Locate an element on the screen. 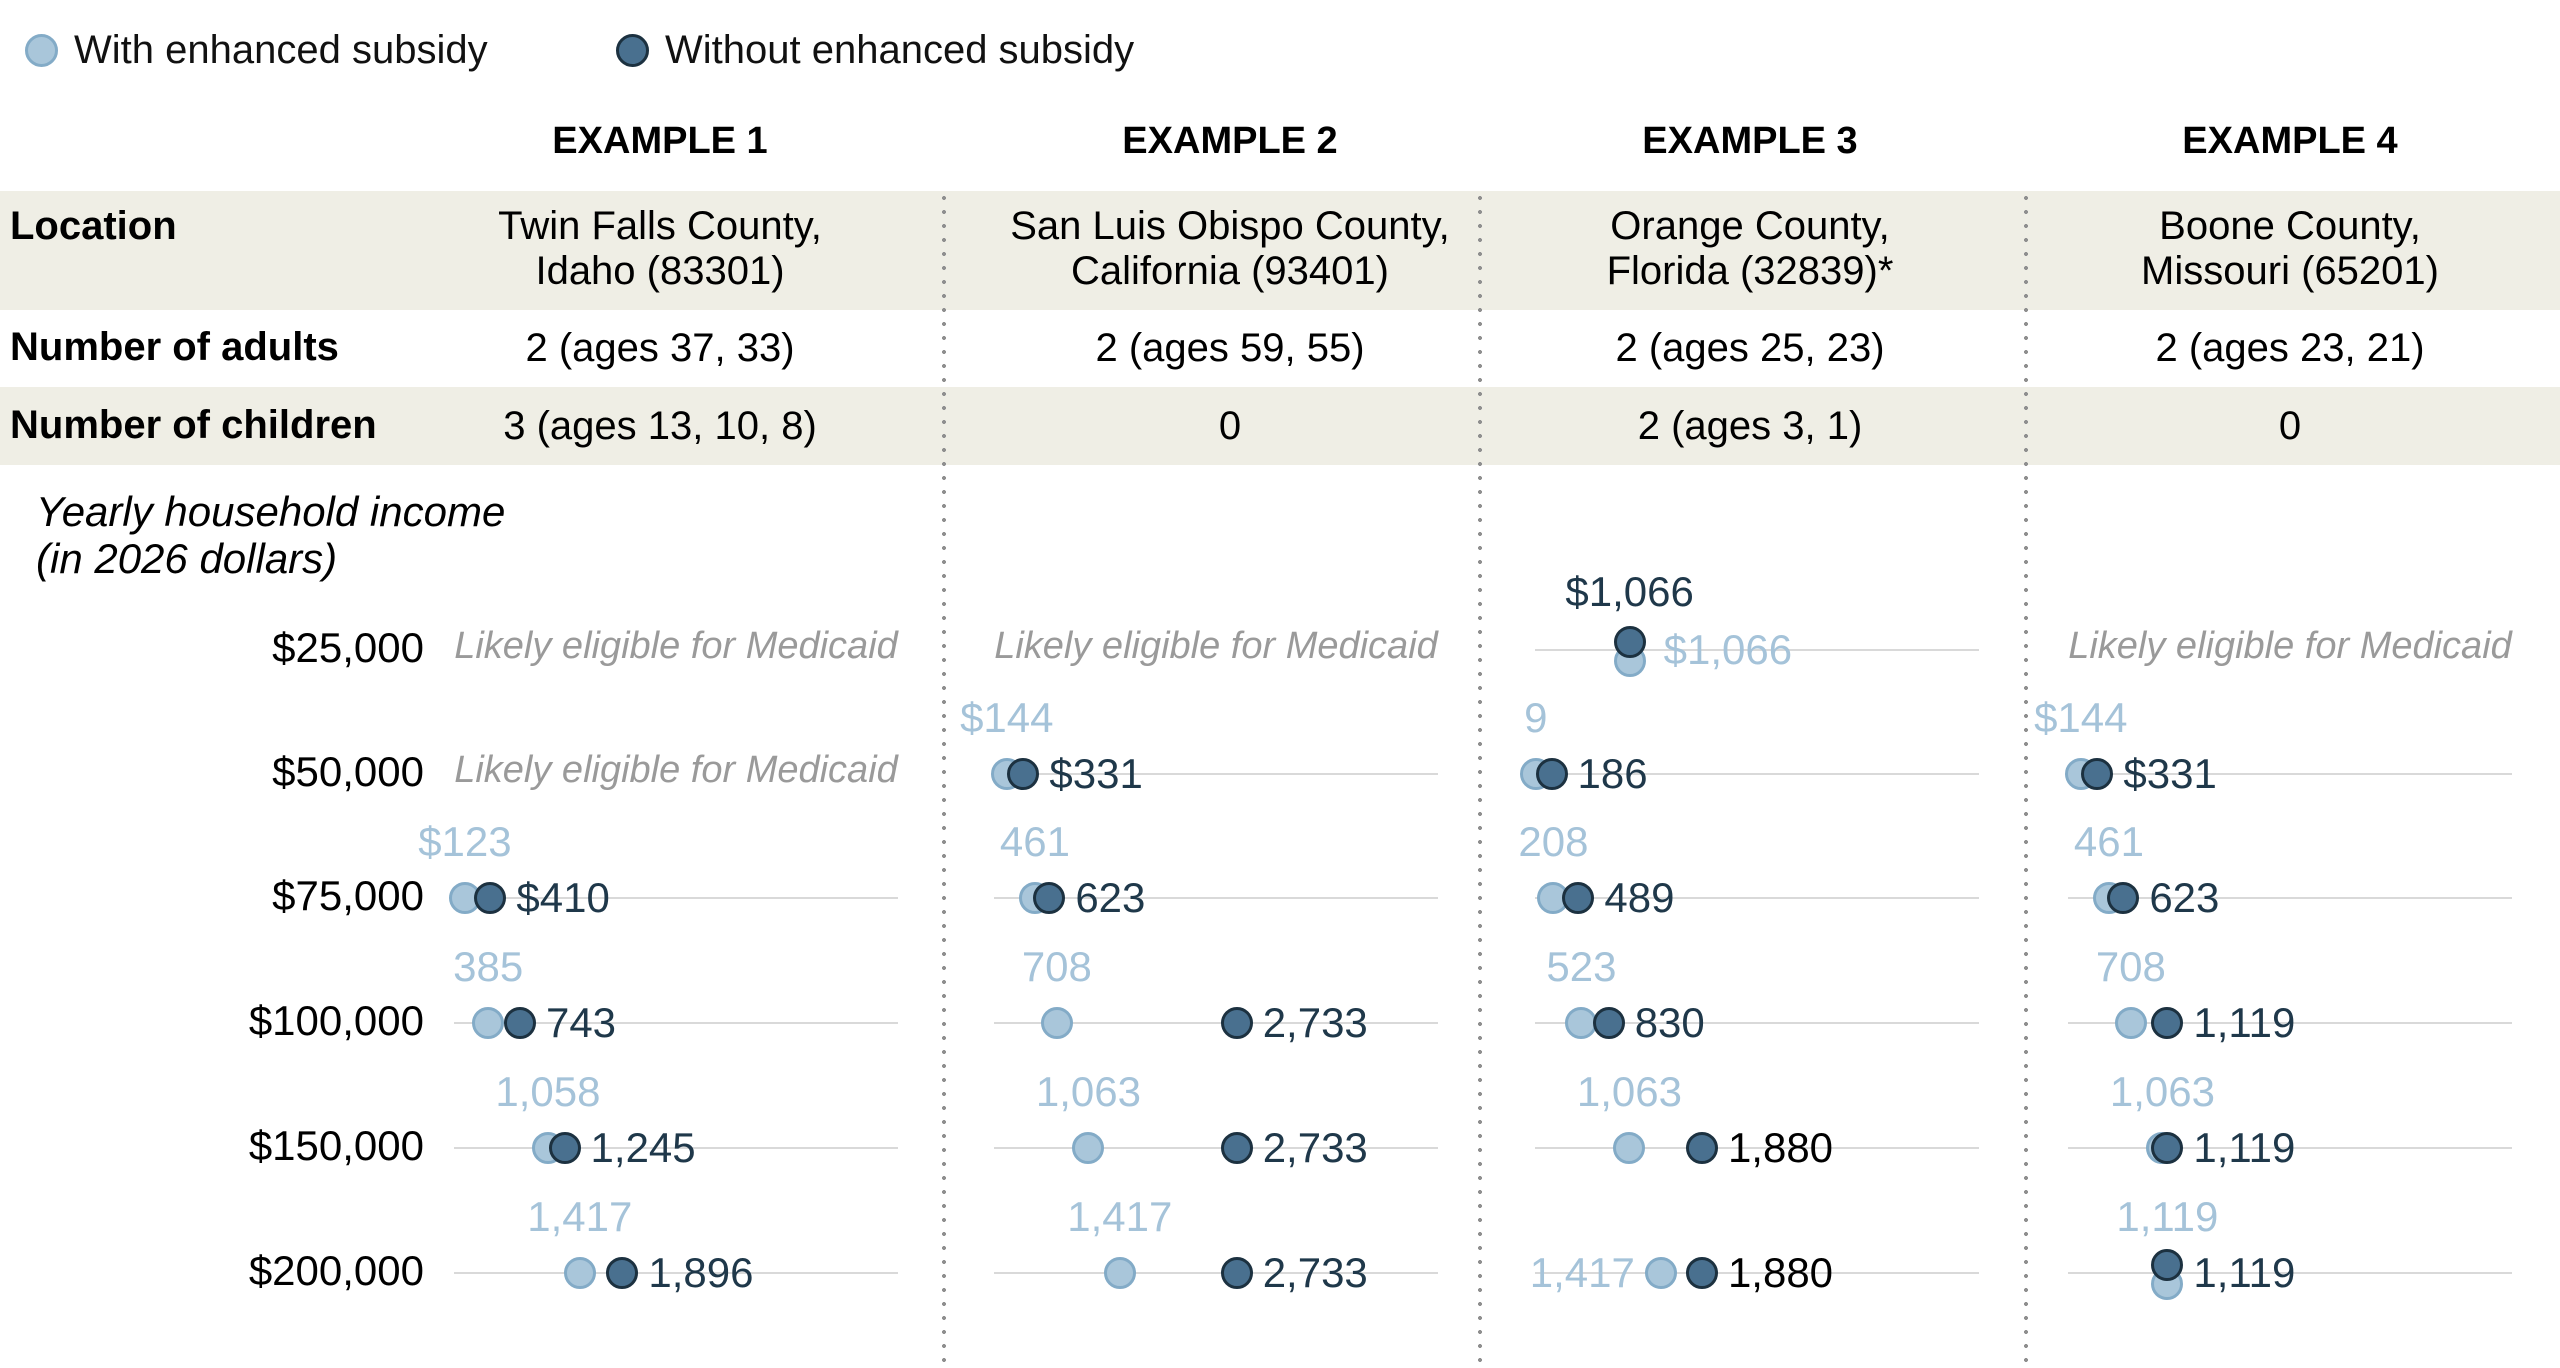 This screenshot has width=2560, height=1368. location-row-band is located at coordinates (1280, 250).